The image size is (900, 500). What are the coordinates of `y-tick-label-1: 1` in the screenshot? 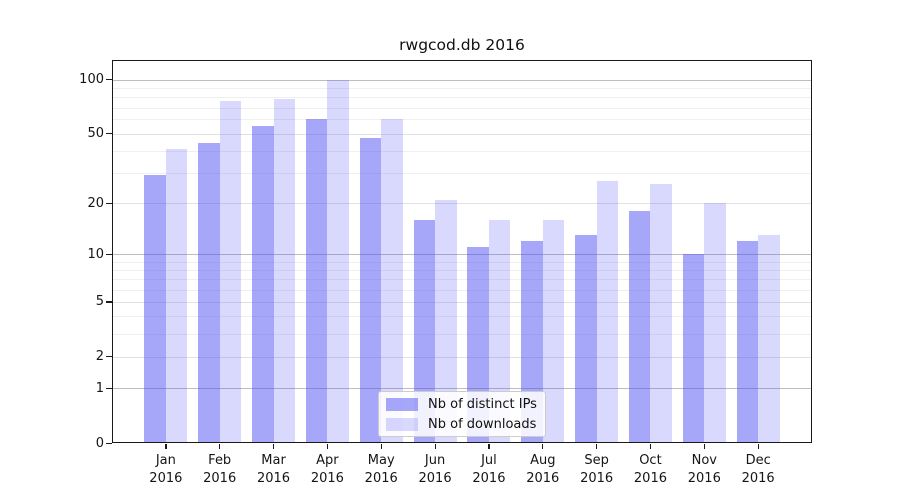 It's located at (99, 388).